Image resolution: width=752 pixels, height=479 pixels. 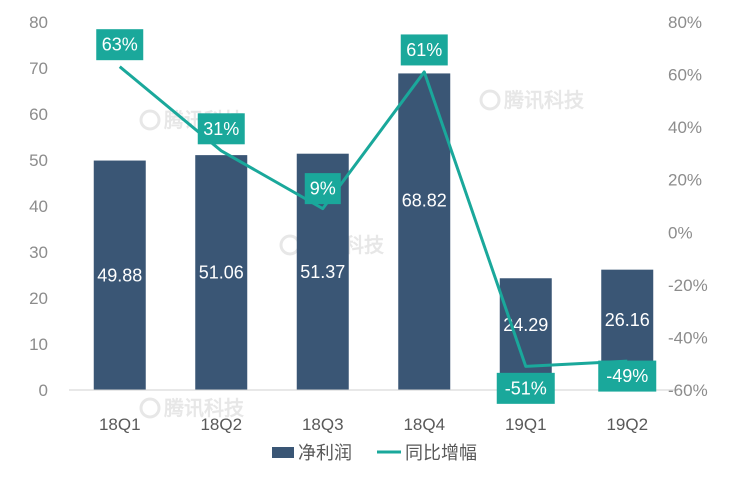 I want to click on growth-value-label: 63%, so click(x=120, y=45).